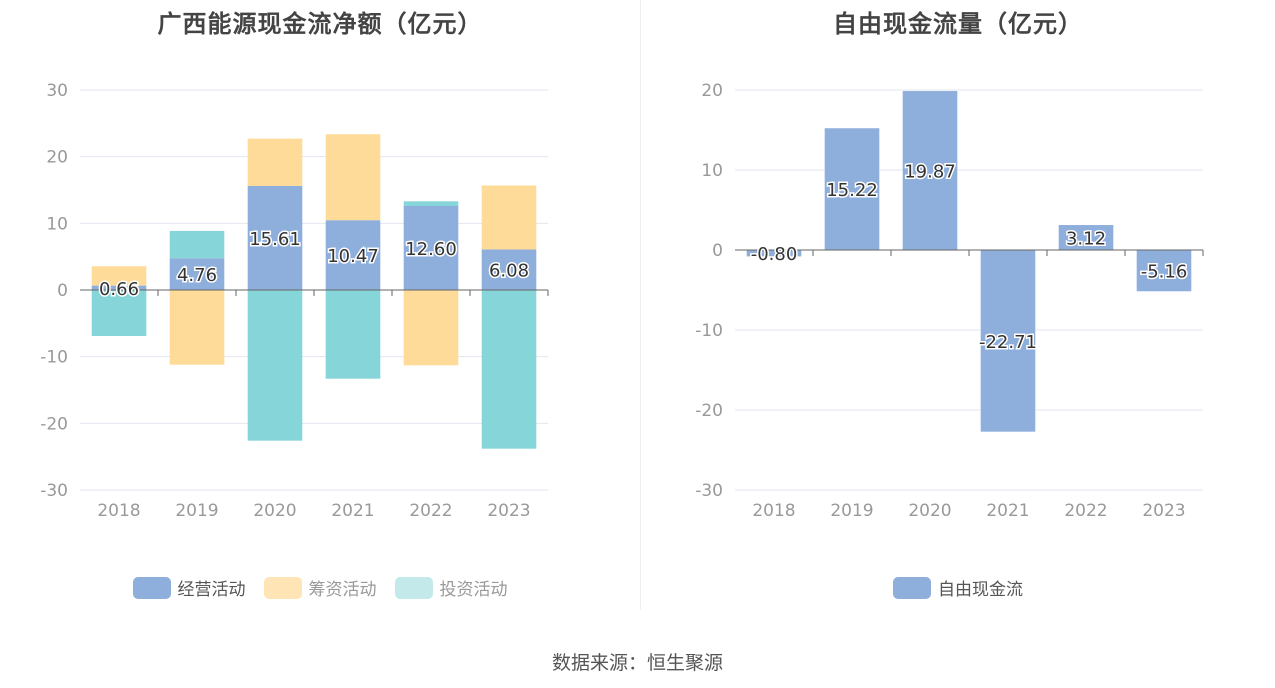 Image resolution: width=1275 pixels, height=688 pixels. I want to click on legend-label: 筹资活动, so click(342, 590).